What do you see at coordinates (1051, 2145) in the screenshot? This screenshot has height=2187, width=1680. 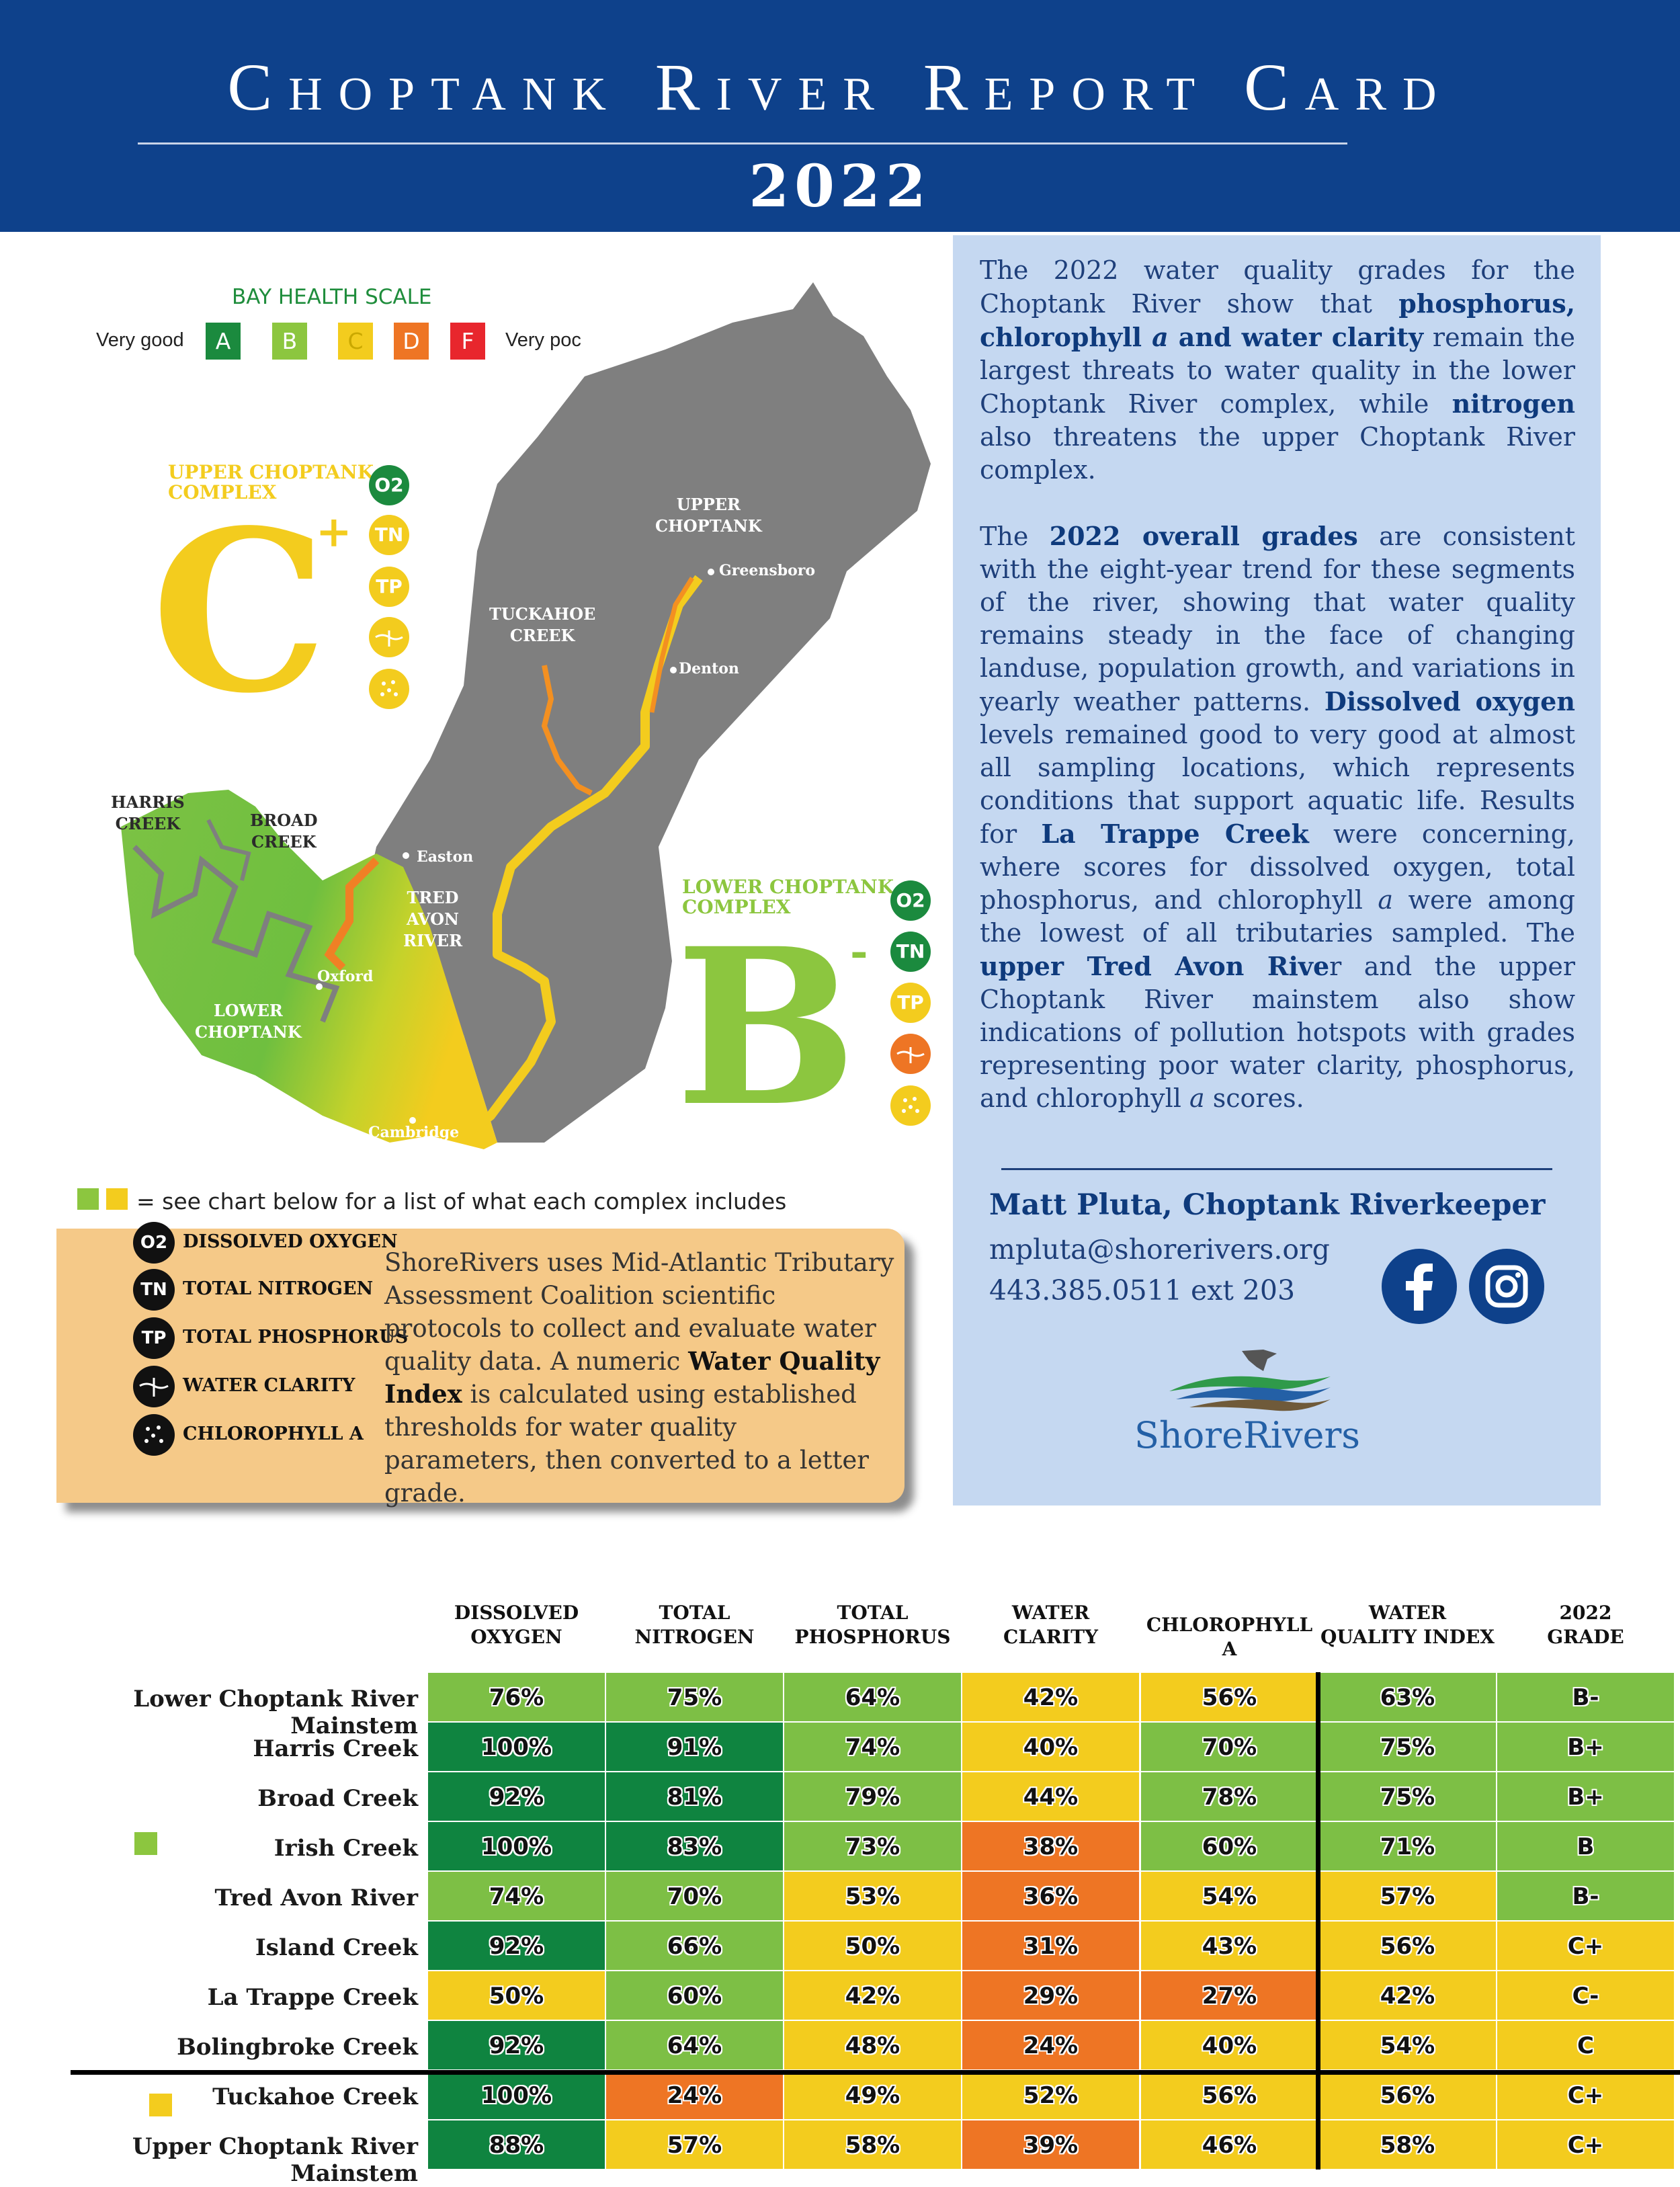 I see `table-cell: 39%` at bounding box center [1051, 2145].